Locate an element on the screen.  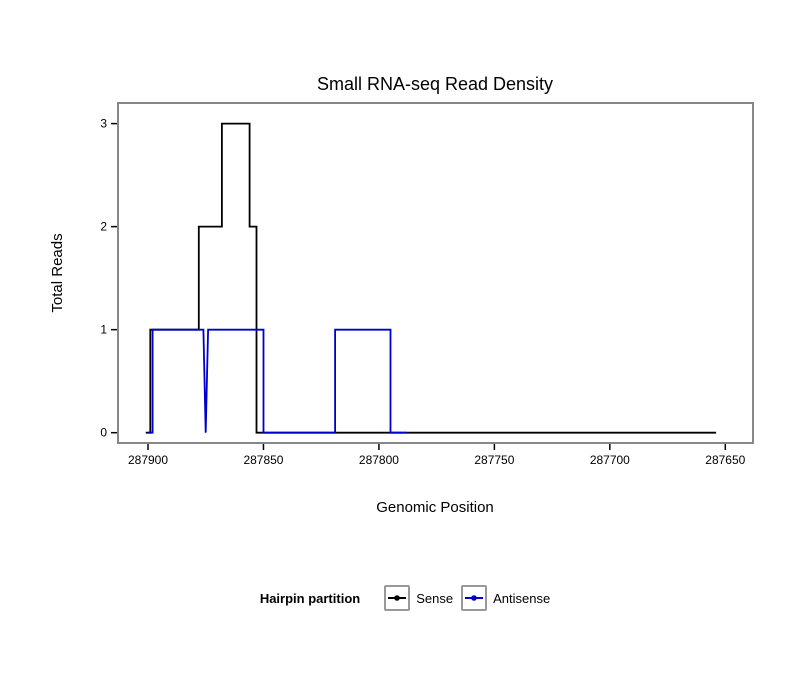
legend-entries: Sense Antisense is located at coordinates (463, 598).